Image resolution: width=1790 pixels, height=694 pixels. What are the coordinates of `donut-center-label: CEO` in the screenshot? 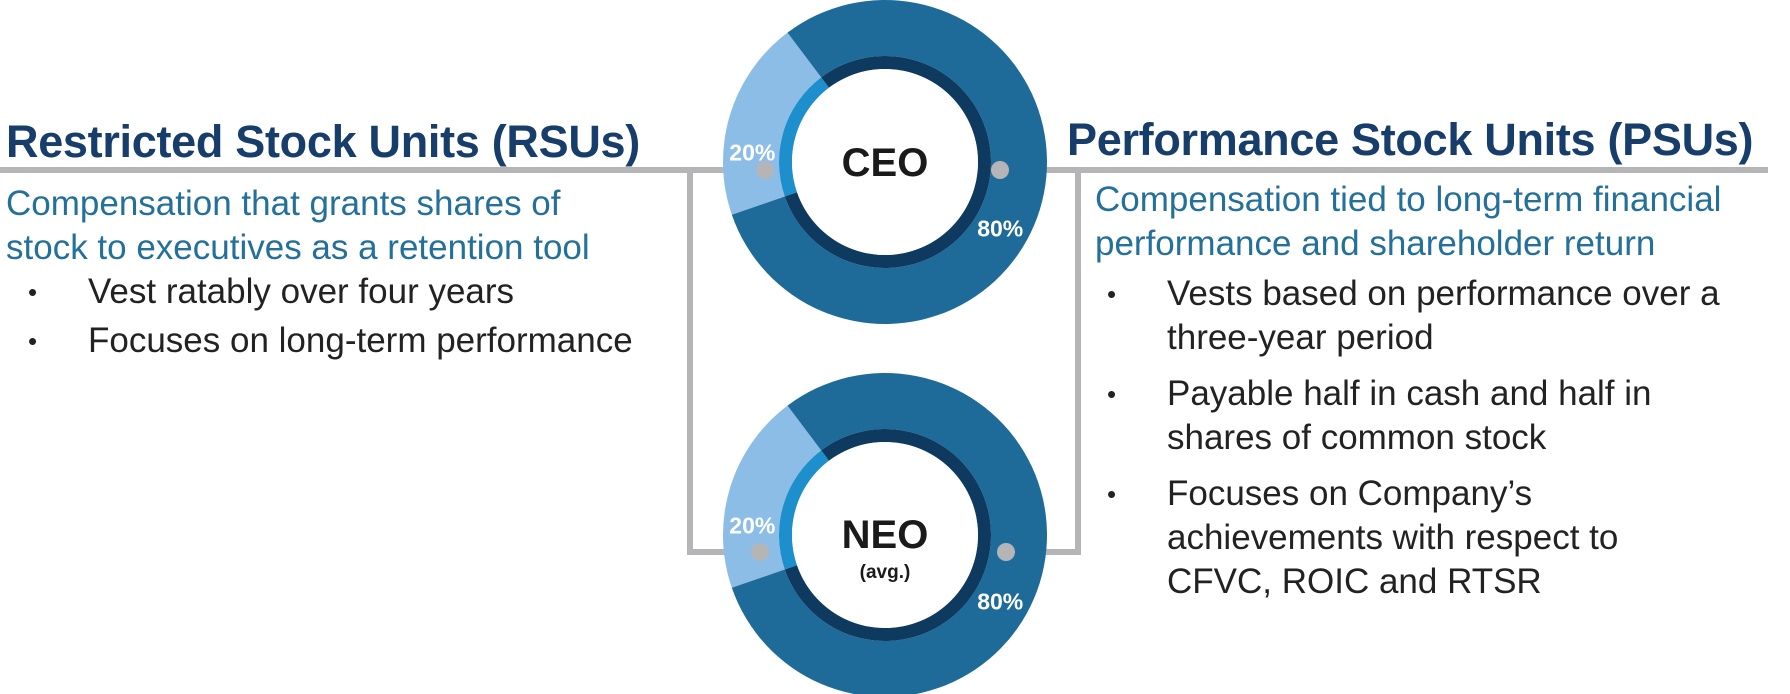 It's located at (885, 163).